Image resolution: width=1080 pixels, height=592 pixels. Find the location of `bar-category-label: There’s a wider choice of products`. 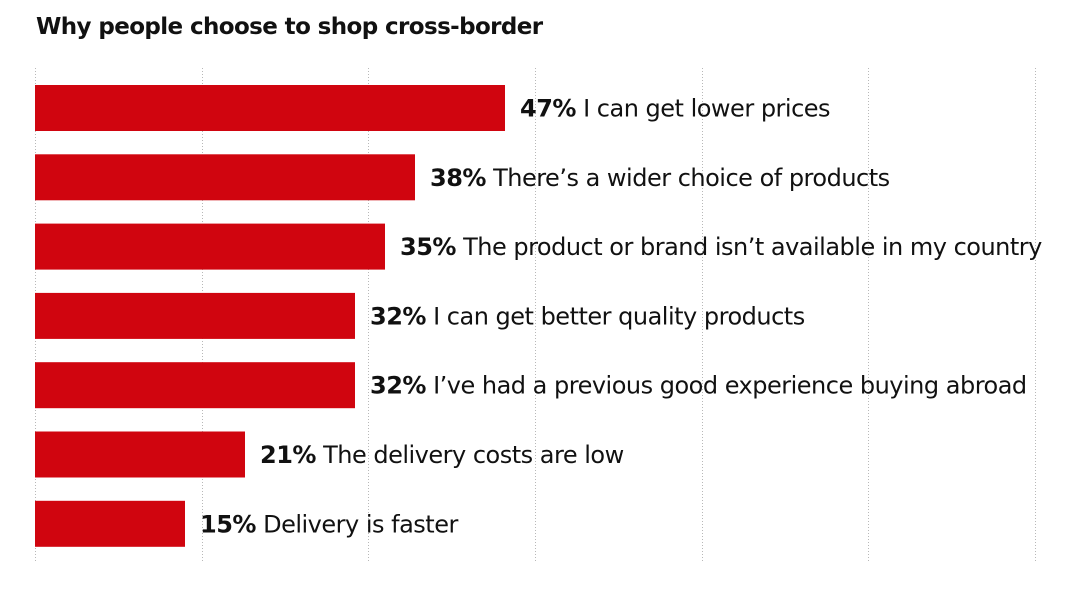

bar-category-label: There’s a wider choice of products is located at coordinates (688, 178).